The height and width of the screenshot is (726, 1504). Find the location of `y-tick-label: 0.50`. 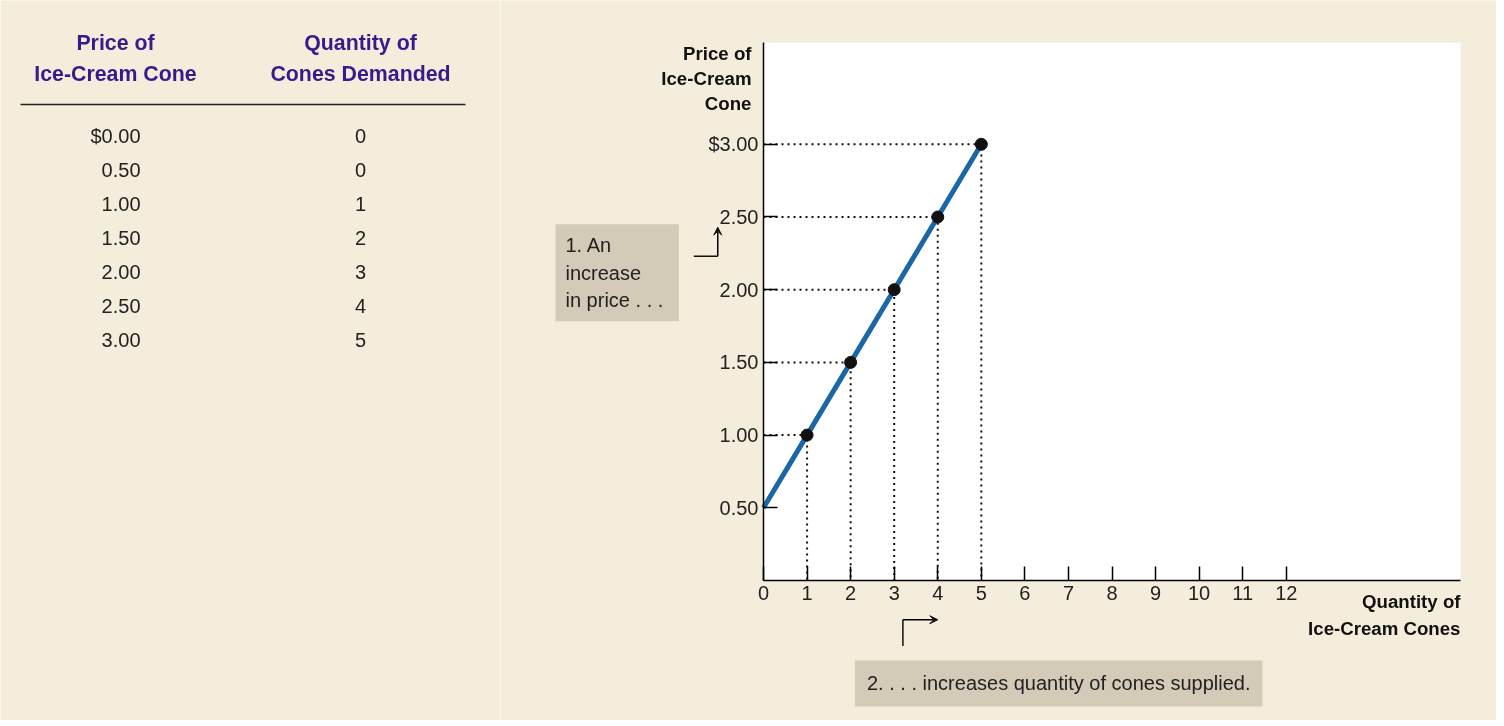

y-tick-label: 0.50 is located at coordinates (739, 507).